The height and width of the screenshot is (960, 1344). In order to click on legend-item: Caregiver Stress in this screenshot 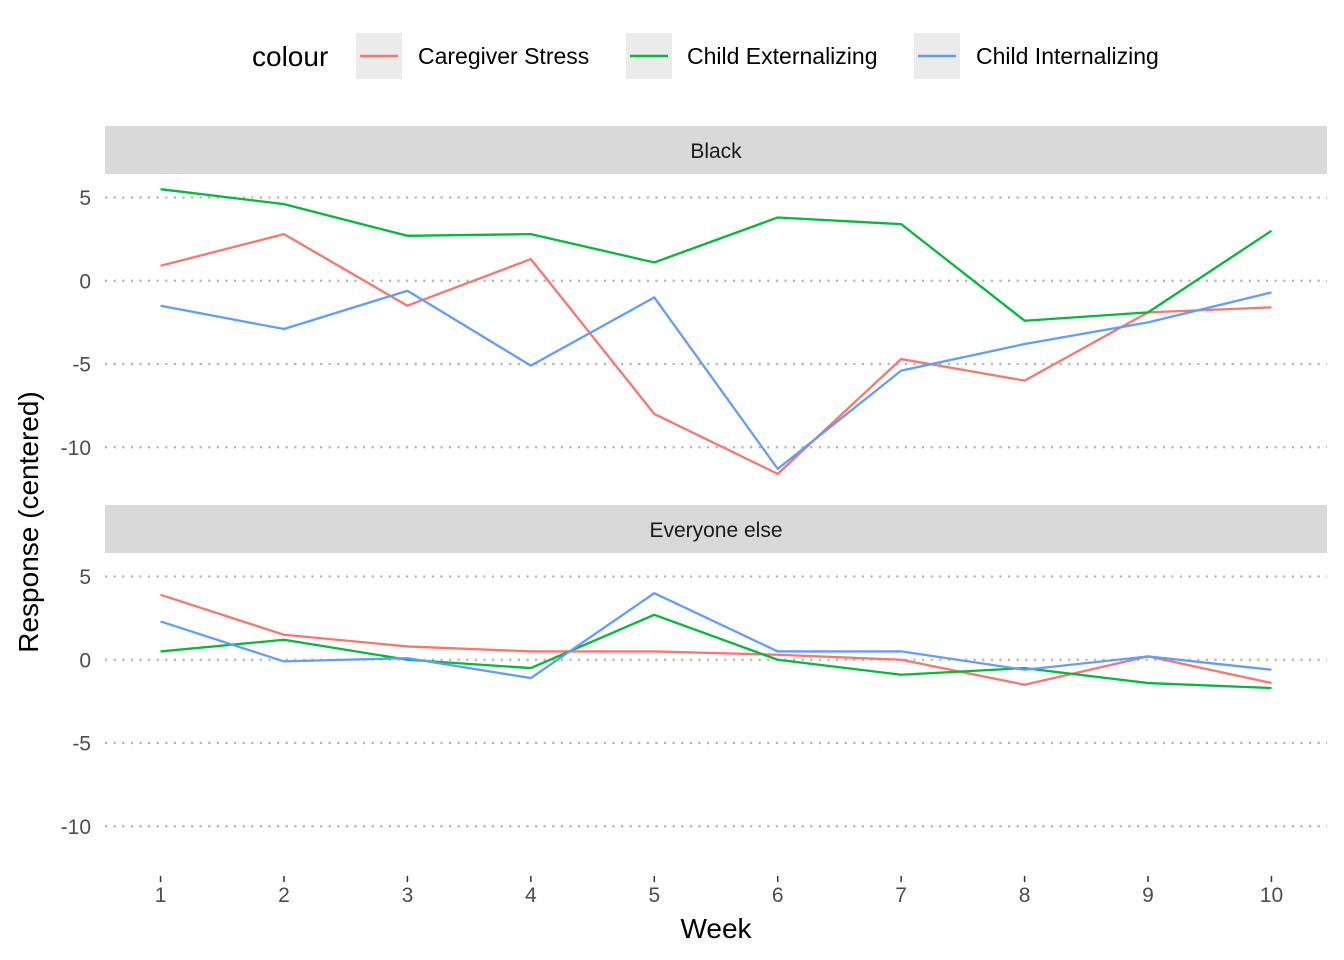, I will do `click(472, 56)`.